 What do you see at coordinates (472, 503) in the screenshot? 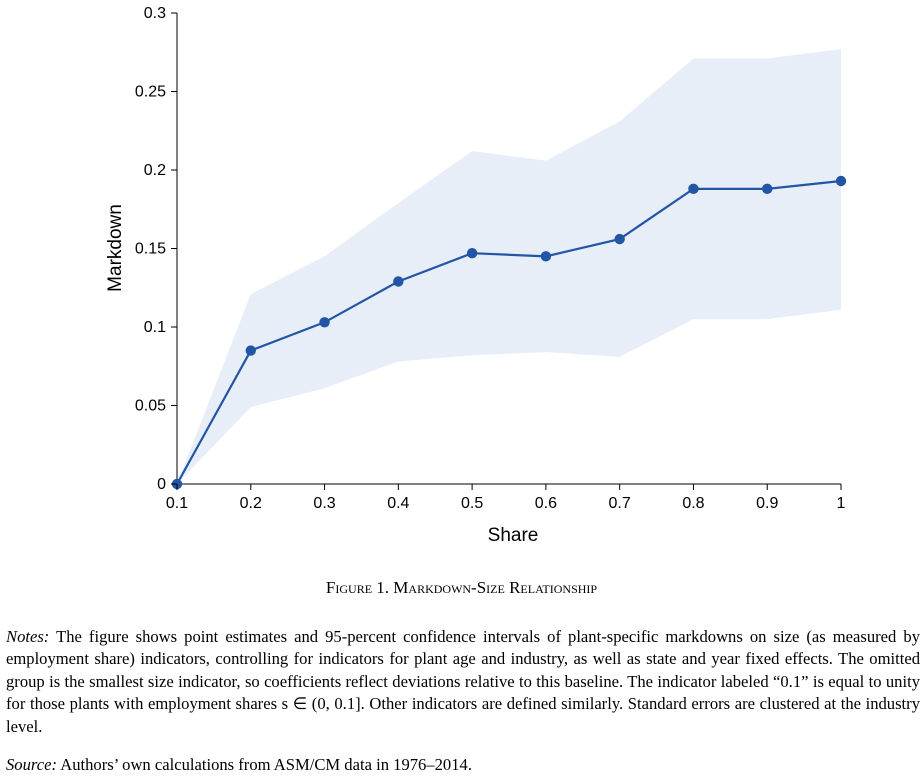
I see `x-tick-label: 0.5` at bounding box center [472, 503].